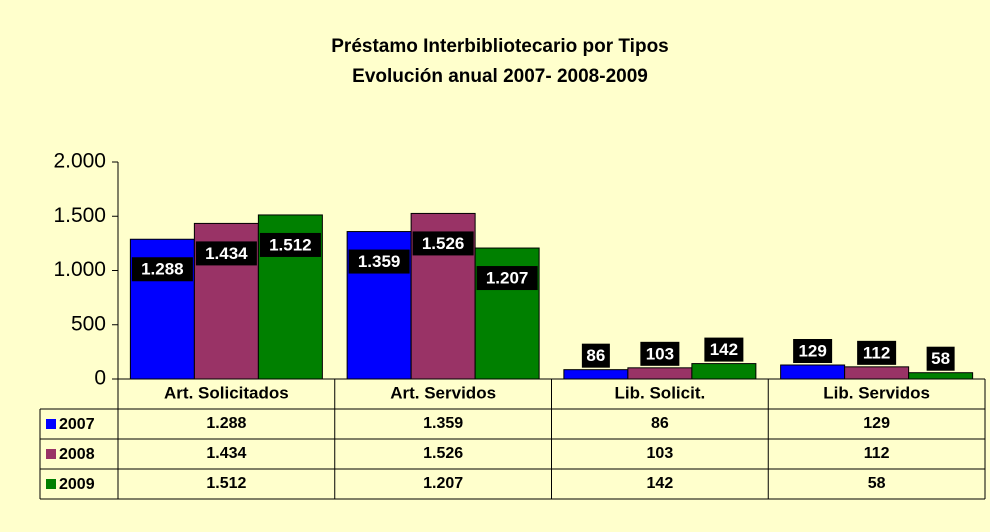  I want to click on table-cell: 142, so click(660, 483).